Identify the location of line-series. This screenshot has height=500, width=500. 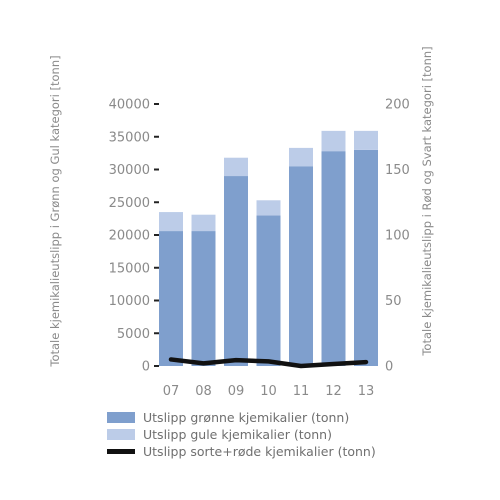
(268, 363).